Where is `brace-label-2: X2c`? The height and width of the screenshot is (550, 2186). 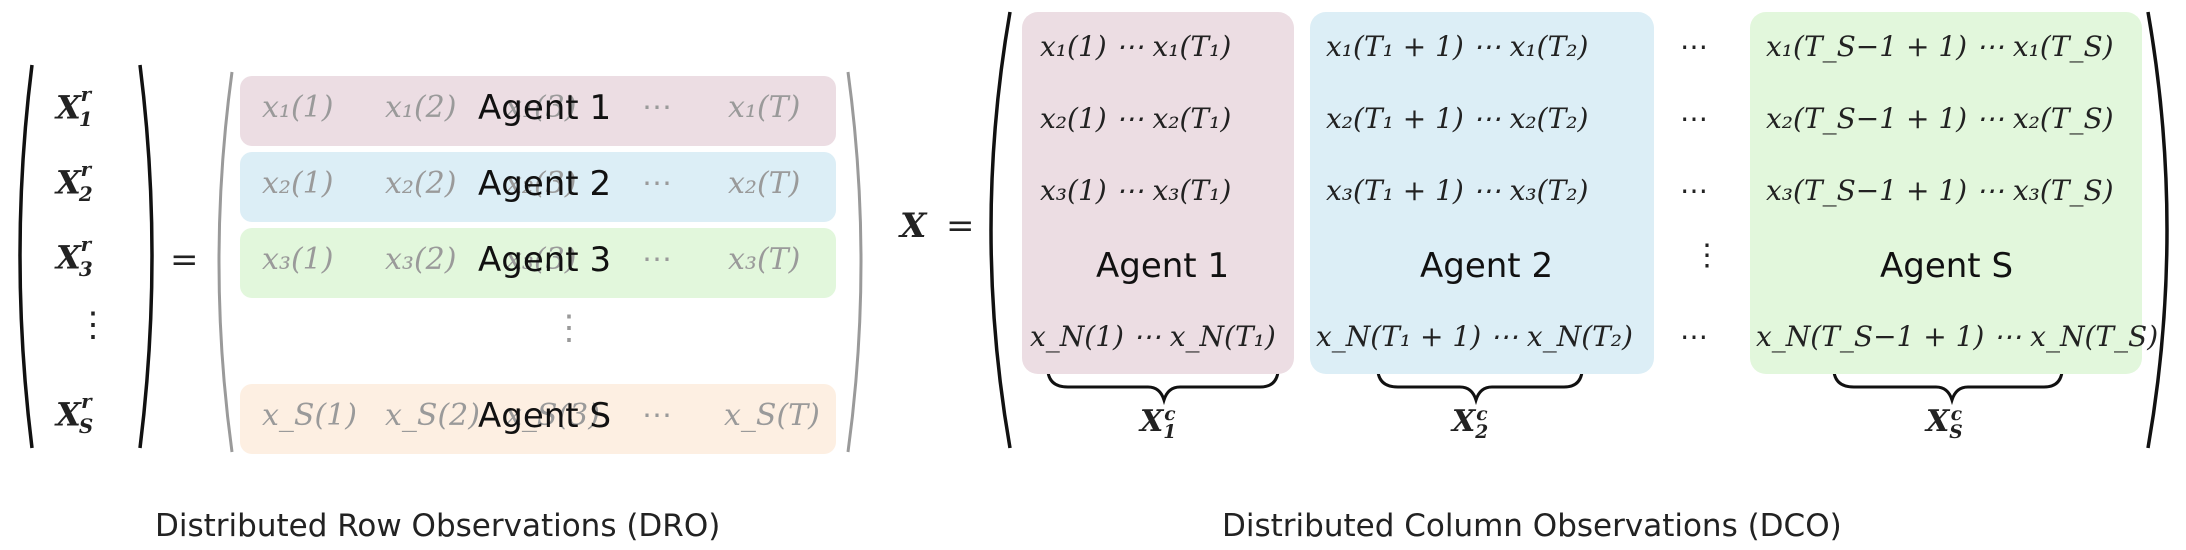 brace-label-2: X2c is located at coordinates (1470, 423).